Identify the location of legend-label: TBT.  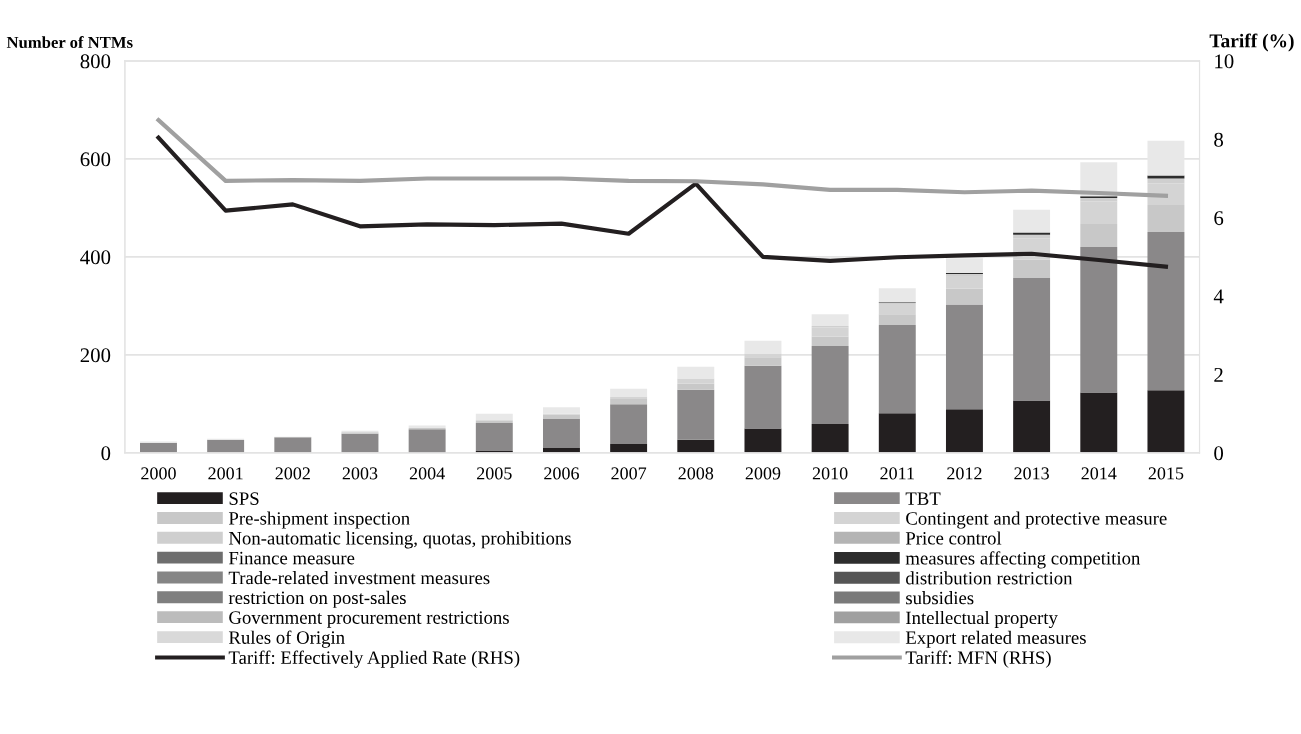
(923, 498).